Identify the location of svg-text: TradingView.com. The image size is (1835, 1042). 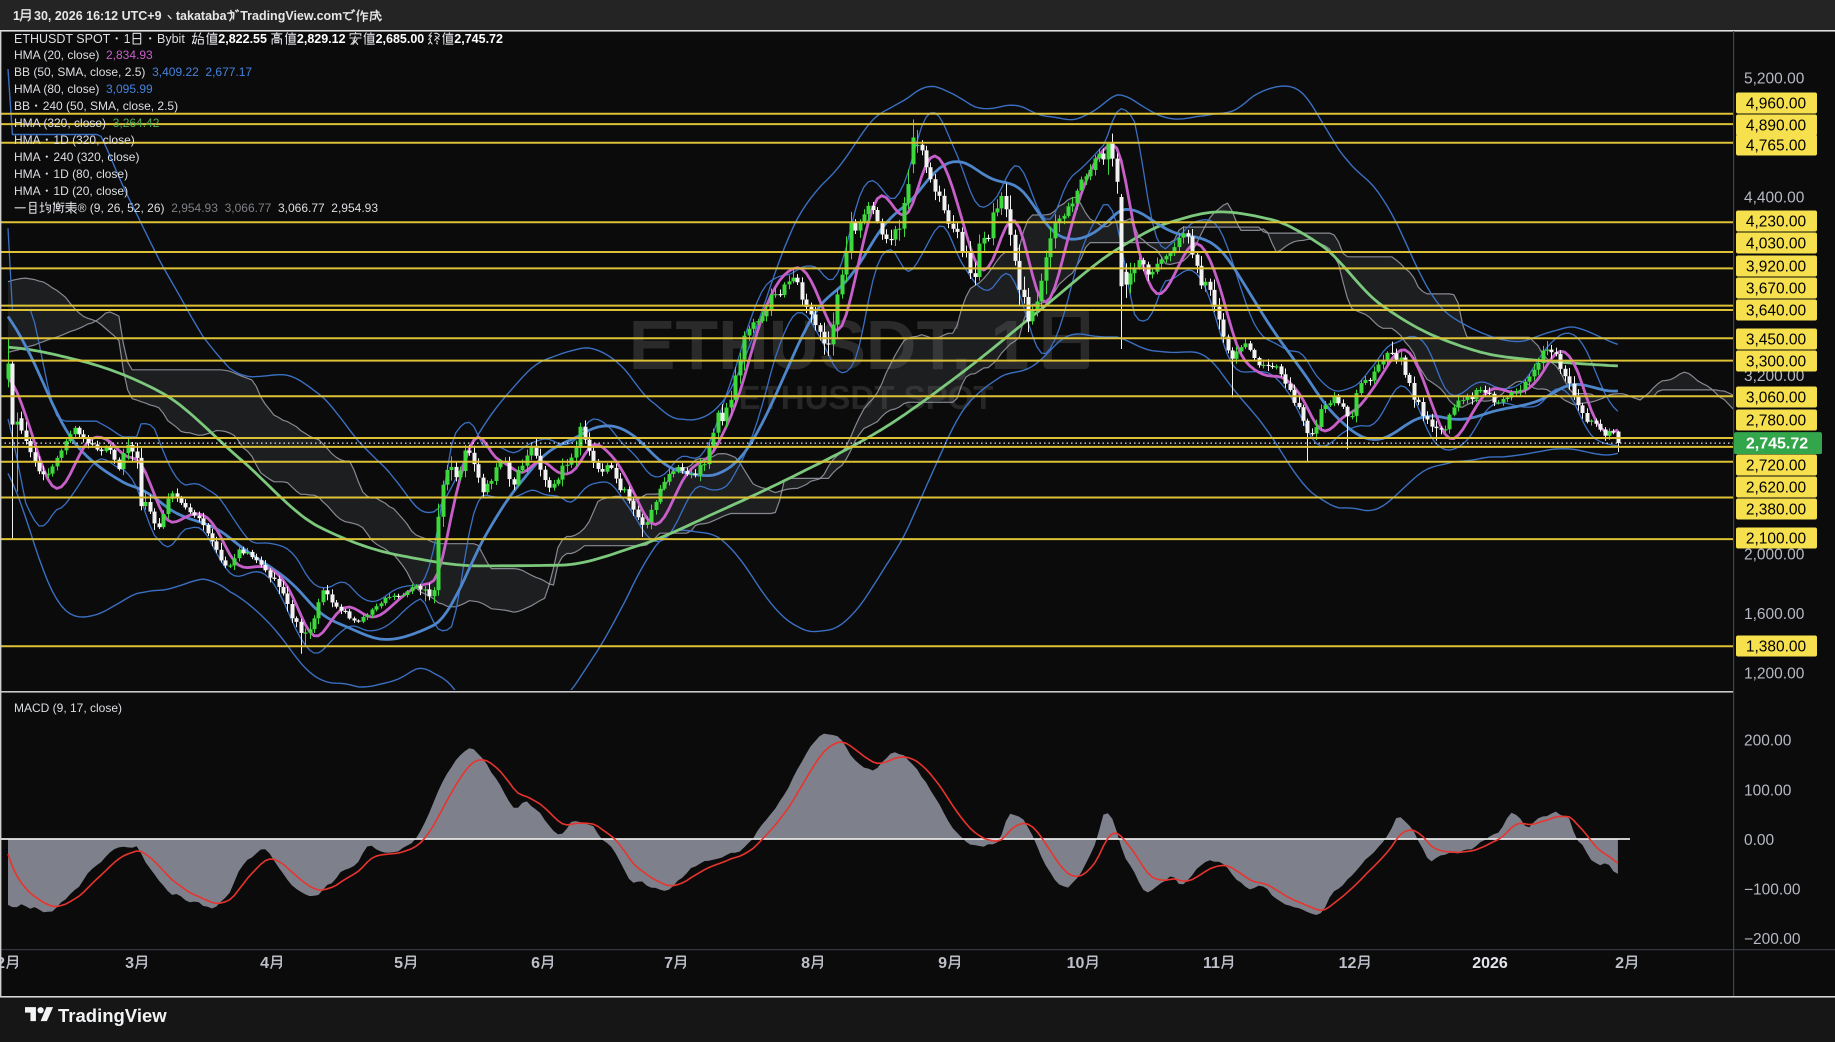
(291, 16).